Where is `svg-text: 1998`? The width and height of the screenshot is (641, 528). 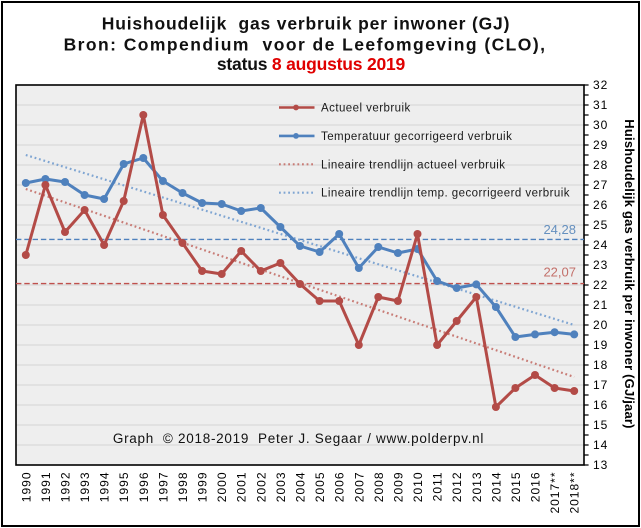 svg-text: 1998 is located at coordinates (183, 487).